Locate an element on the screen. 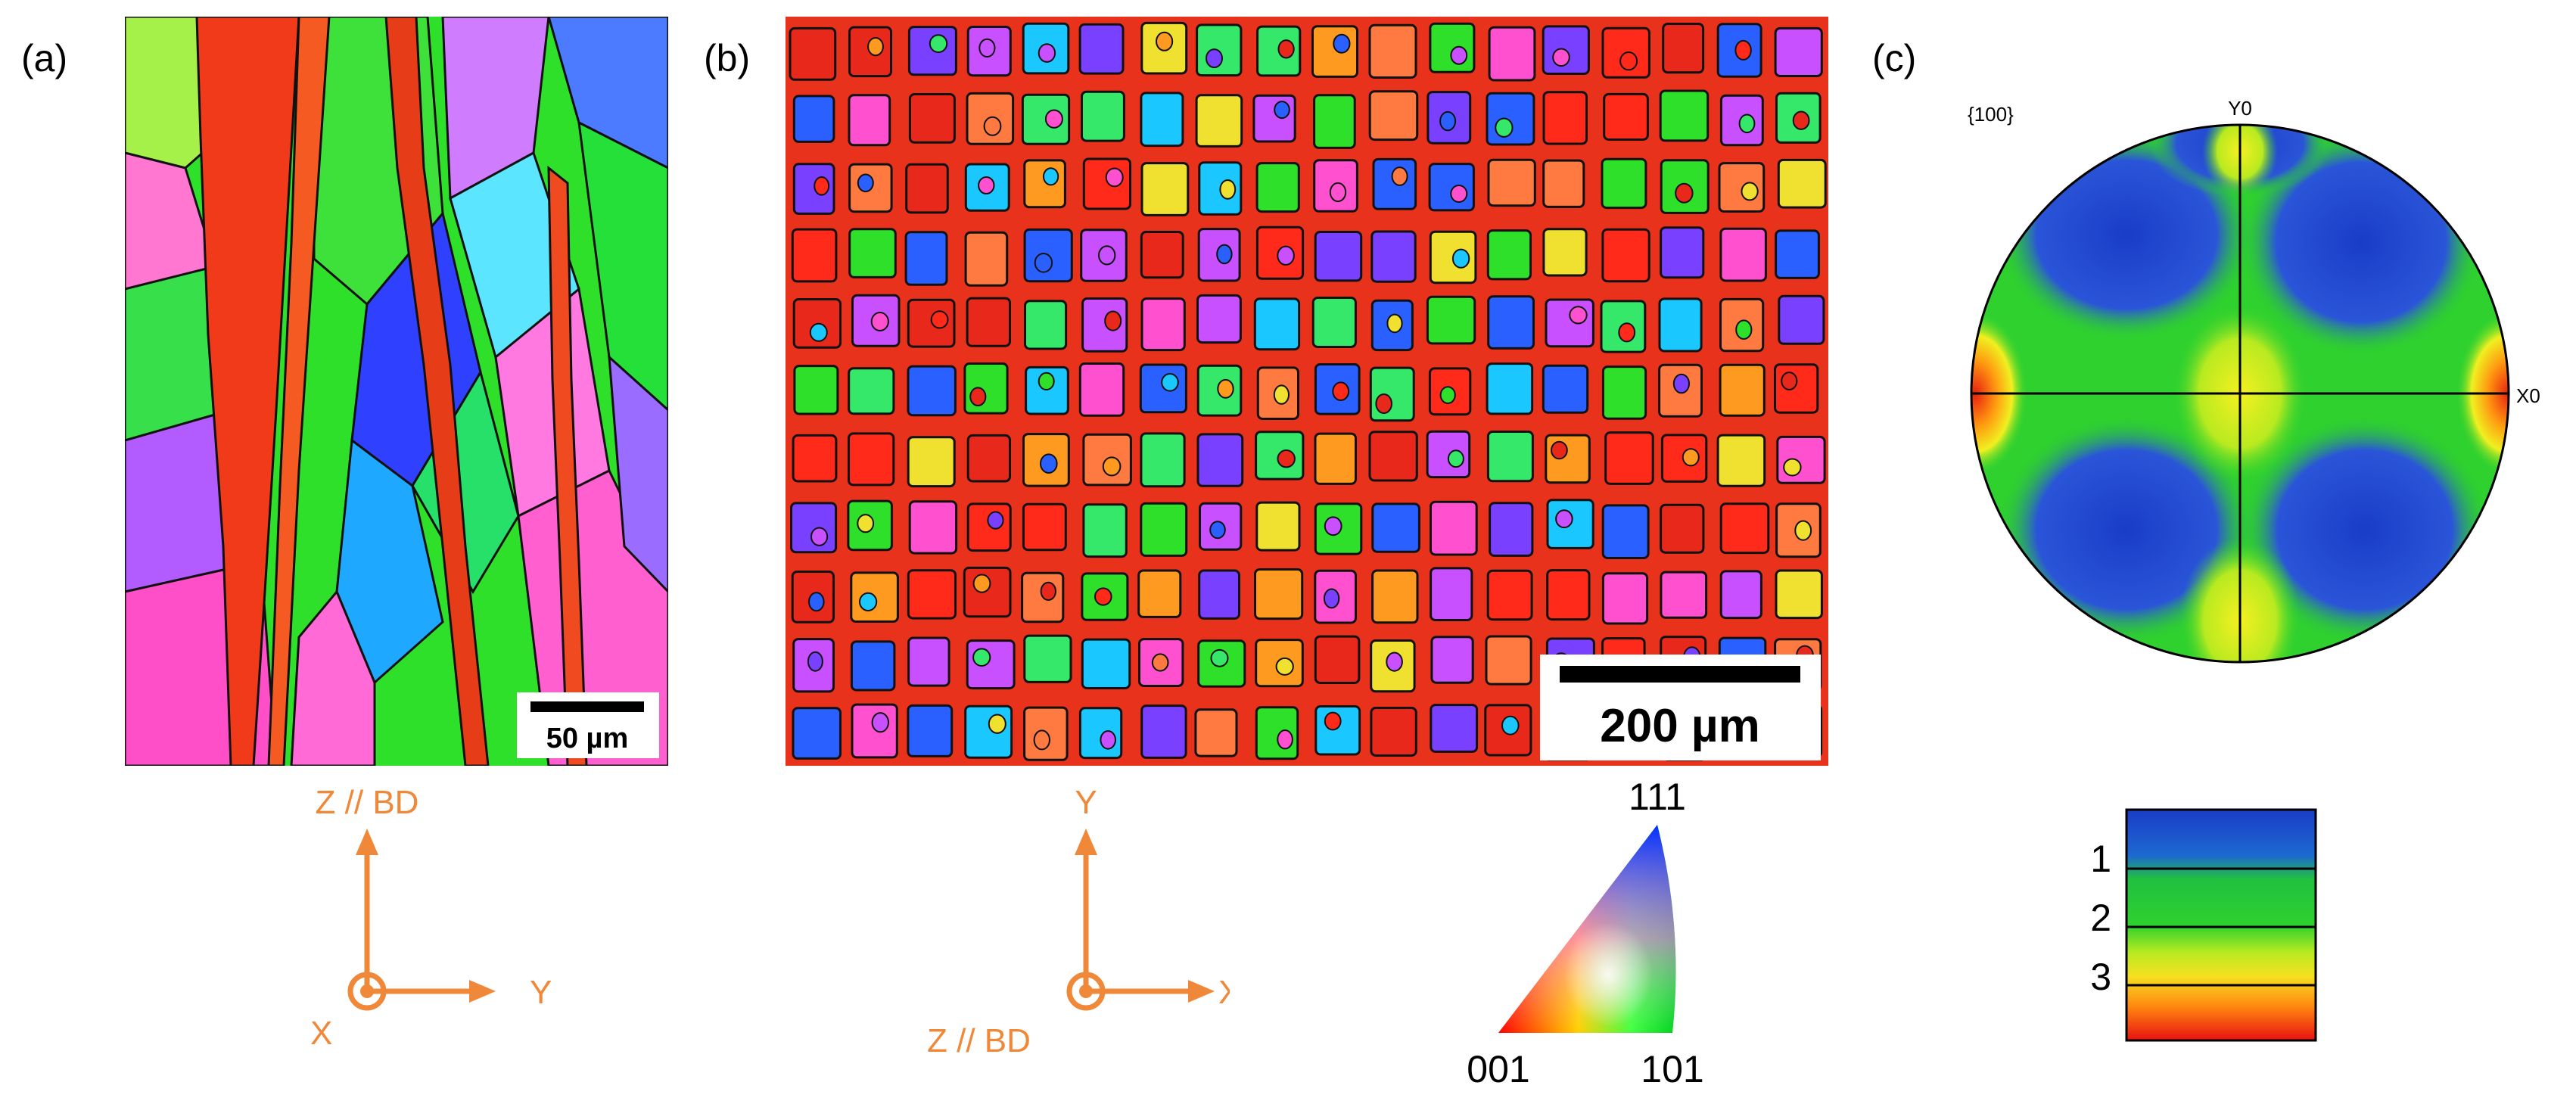 The width and height of the screenshot is (2576, 1104). scale-bar-b: 200 µm is located at coordinates (1680, 707).